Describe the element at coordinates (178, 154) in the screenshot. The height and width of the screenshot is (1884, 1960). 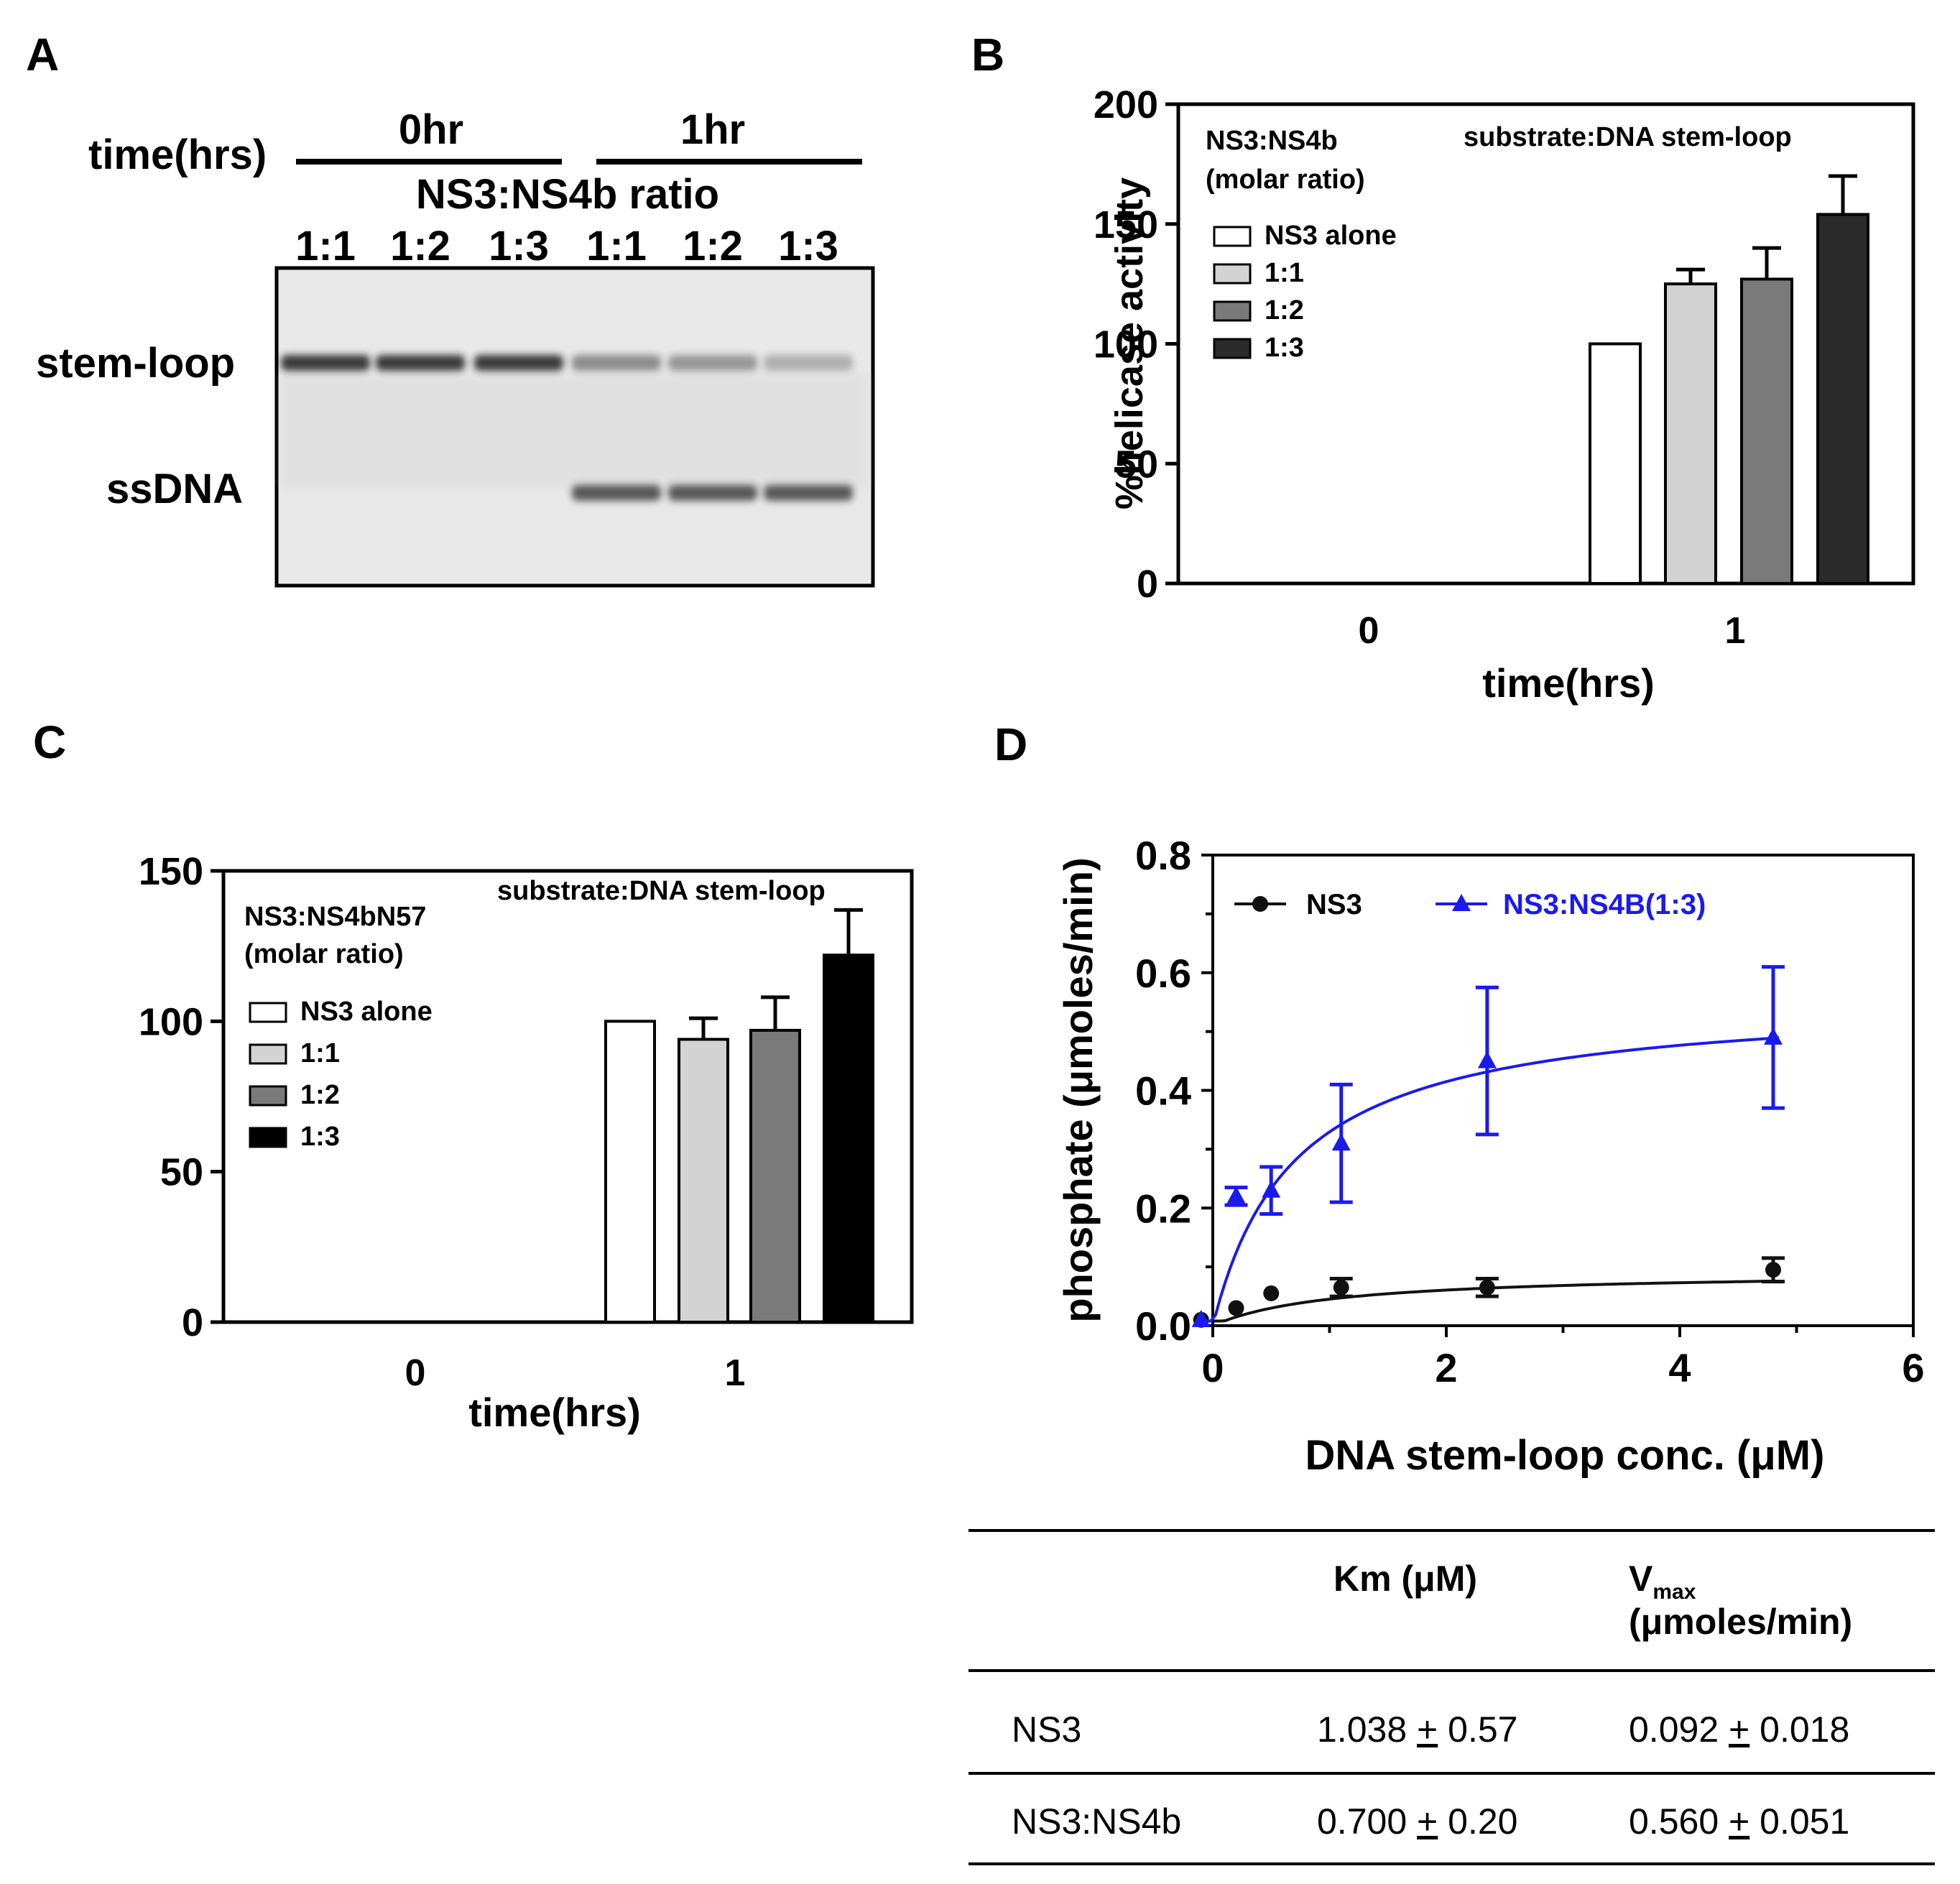
I see `gel-time-label: time(hrs)` at that location.